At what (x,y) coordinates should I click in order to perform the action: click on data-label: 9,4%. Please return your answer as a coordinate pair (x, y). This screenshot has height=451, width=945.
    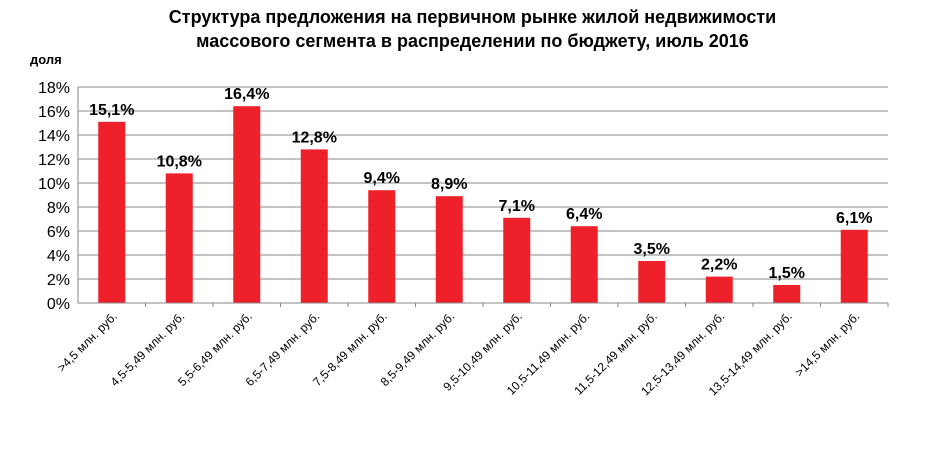
    Looking at the image, I should click on (382, 178).